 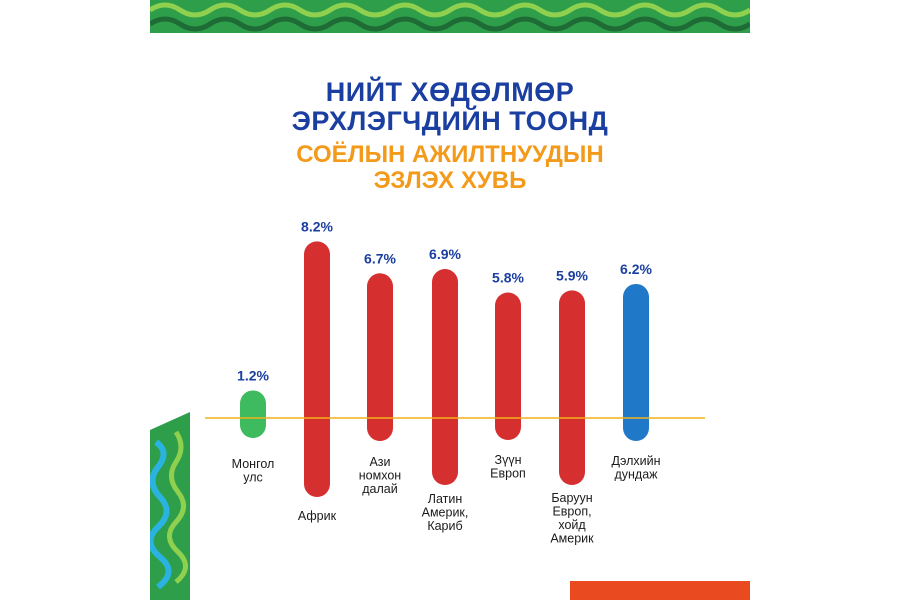 What do you see at coordinates (253, 375) in the screenshot?
I see `data-label: 1.2%` at bounding box center [253, 375].